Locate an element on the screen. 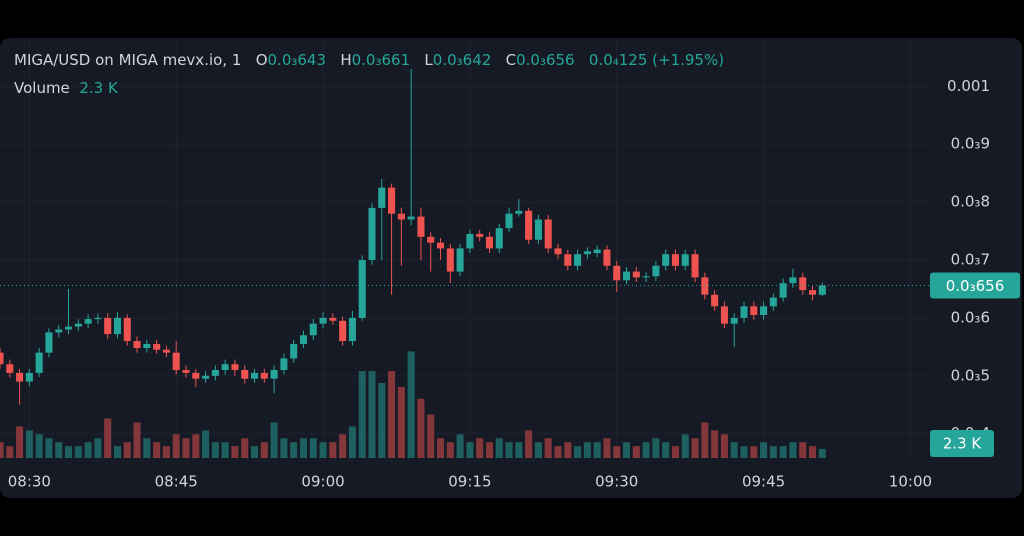  y-tick-label: 0.0₃6 is located at coordinates (970, 317).